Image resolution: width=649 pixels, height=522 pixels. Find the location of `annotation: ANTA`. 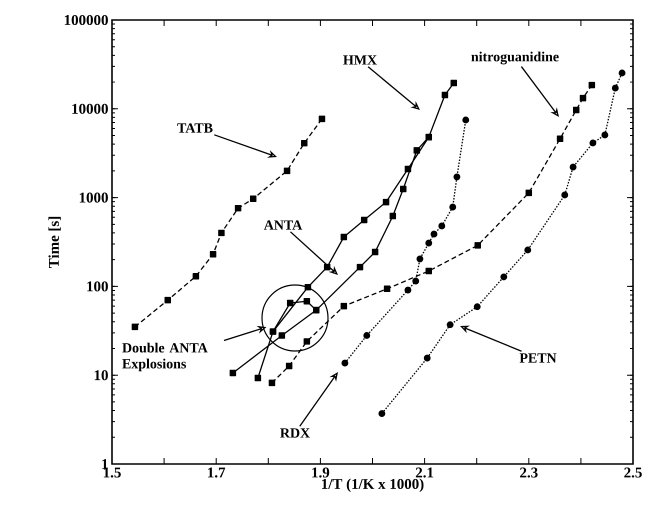

annotation: ANTA is located at coordinates (283, 225).